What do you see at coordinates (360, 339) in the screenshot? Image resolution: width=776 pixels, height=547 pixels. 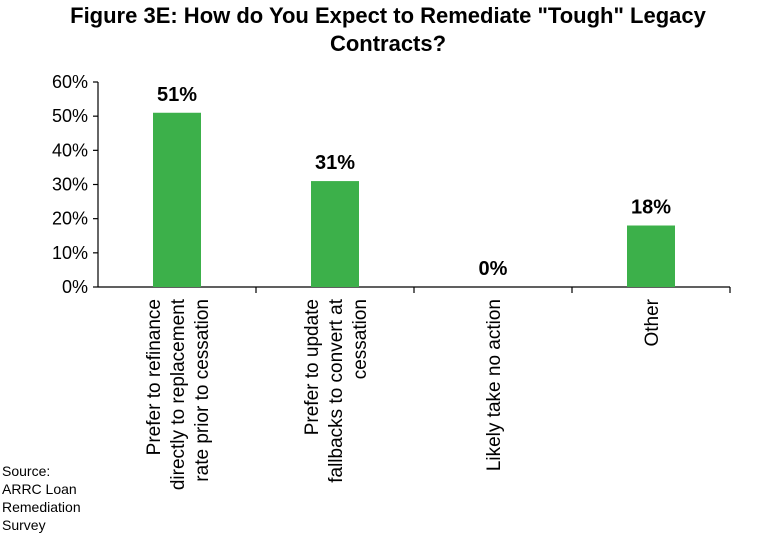 I see `category-label-line: cessation` at bounding box center [360, 339].